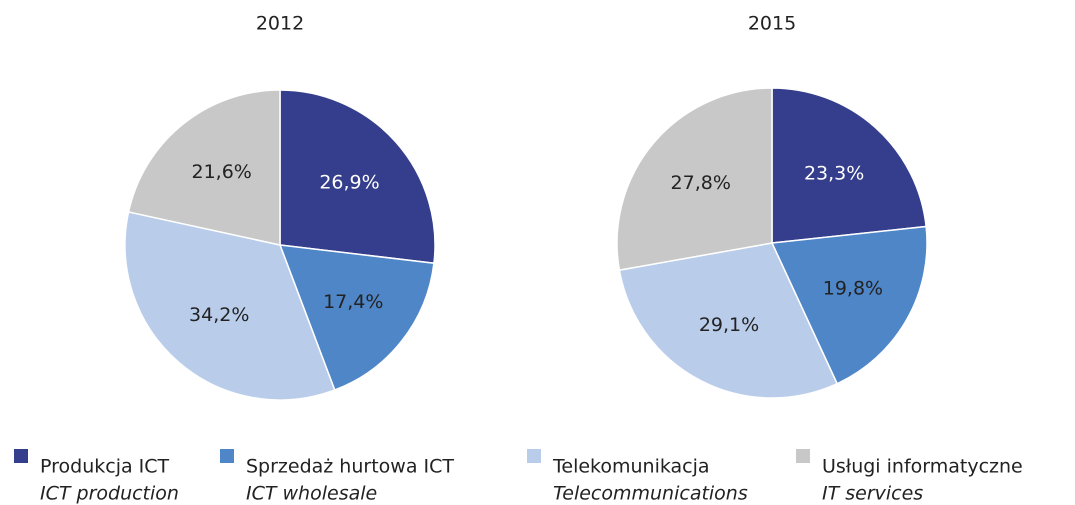 The width and height of the screenshot is (1075, 505). I want to click on legend-sublabel: ICT production, so click(109, 494).